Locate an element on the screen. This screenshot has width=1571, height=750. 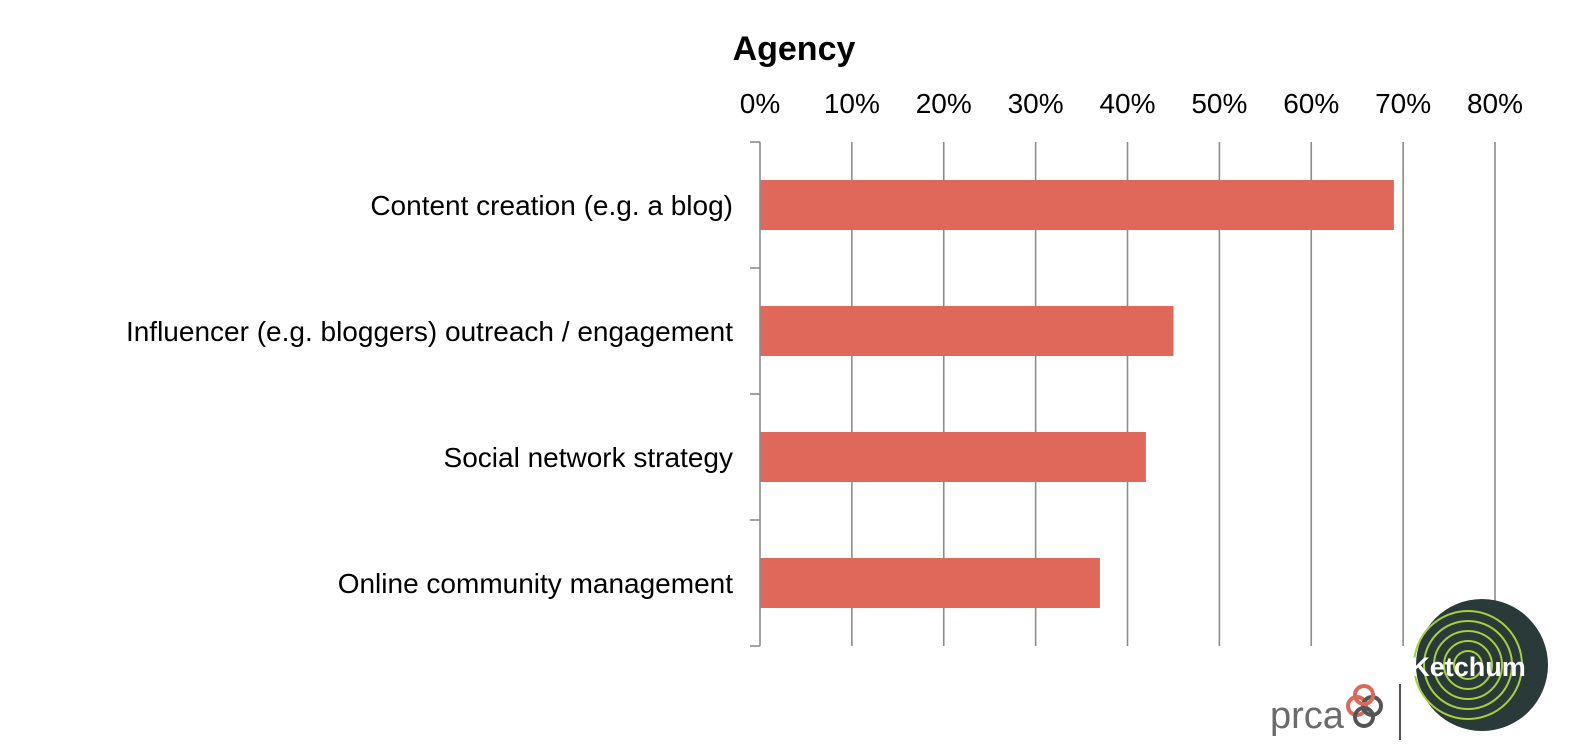
category-label: Online community management is located at coordinates (536, 583).